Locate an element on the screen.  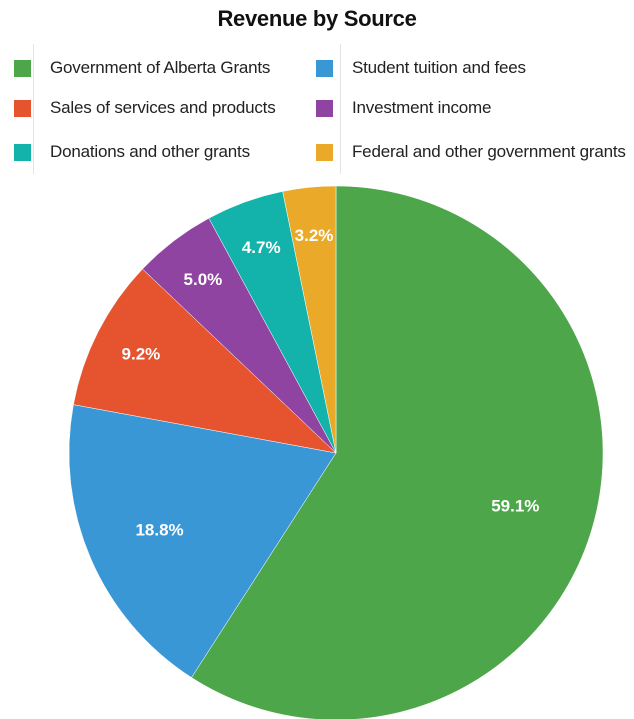
pie-slice-label-student-tuition-and-fees: 18.8% is located at coordinates (159, 529).